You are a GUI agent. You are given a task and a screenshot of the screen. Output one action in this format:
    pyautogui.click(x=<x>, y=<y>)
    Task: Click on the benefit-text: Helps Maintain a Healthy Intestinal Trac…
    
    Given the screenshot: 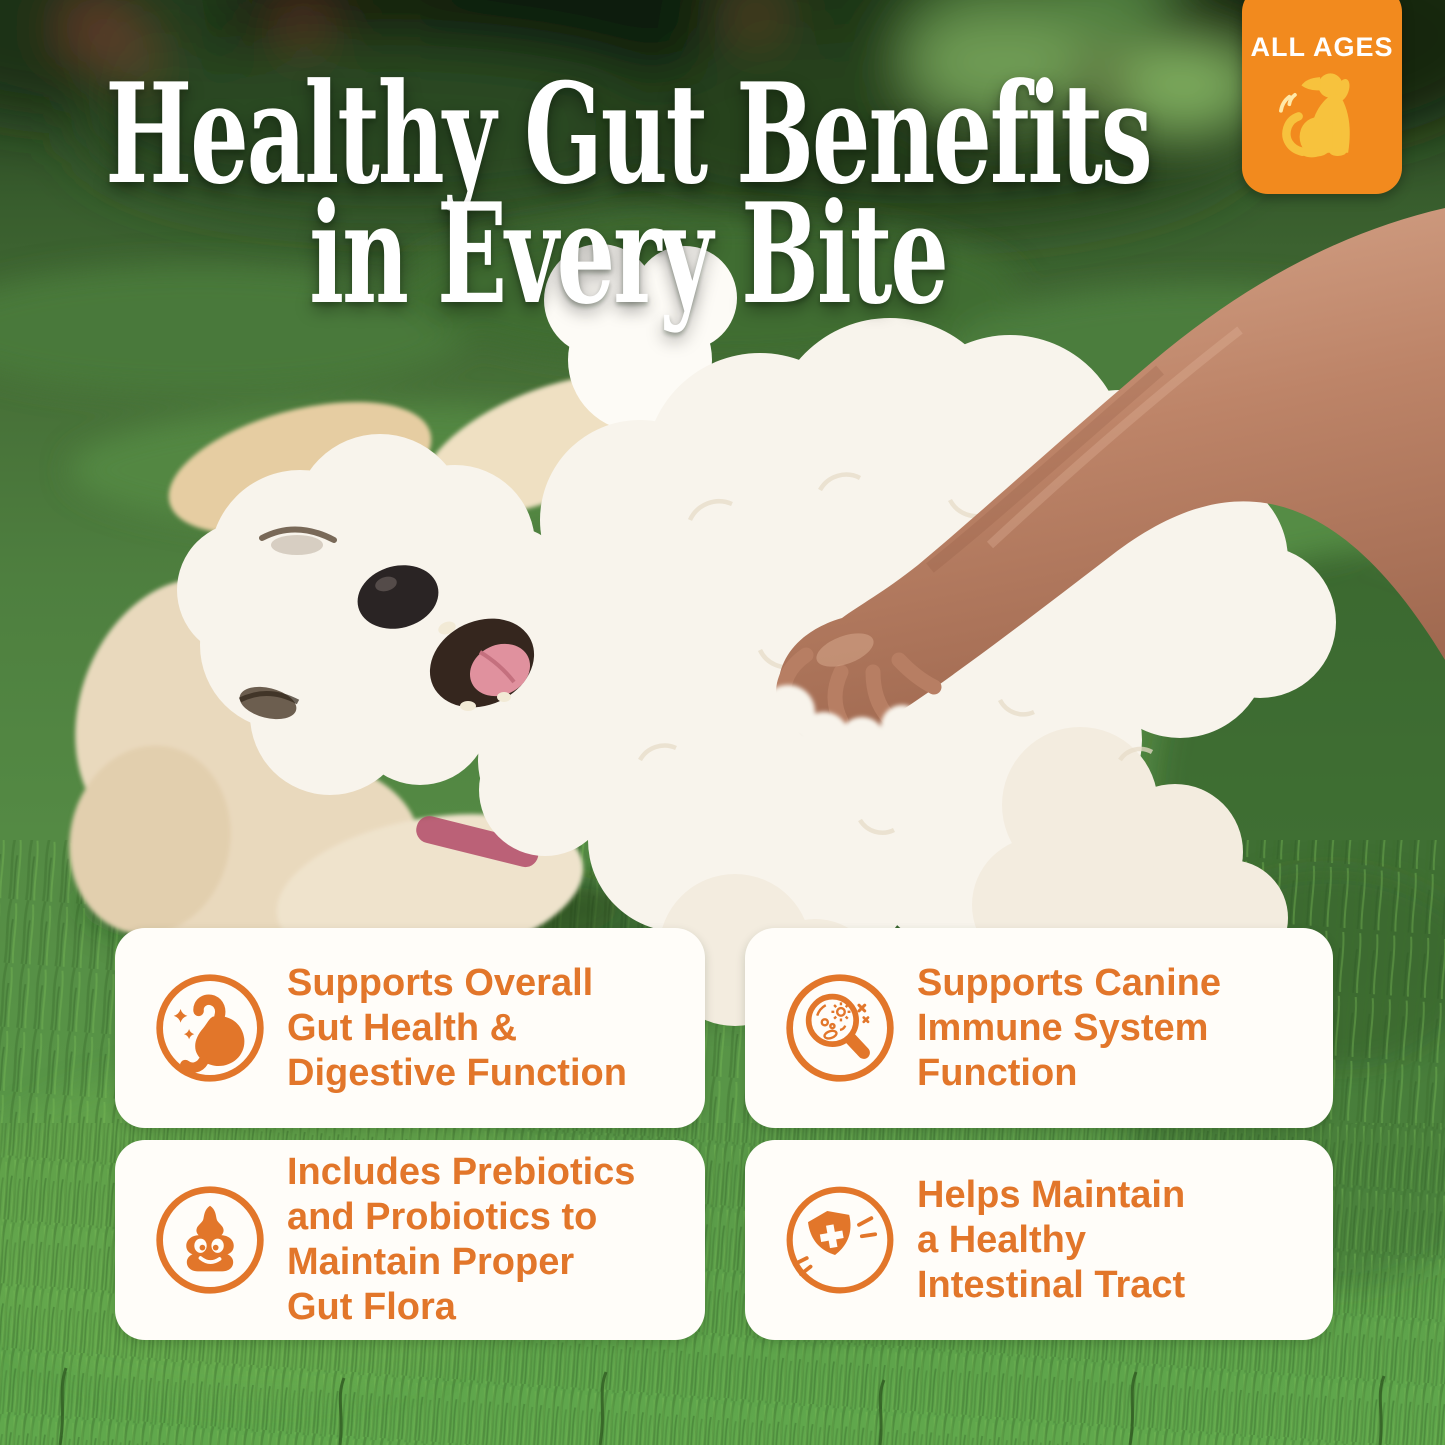 What is the action you would take?
    pyautogui.click(x=1051, y=1239)
    